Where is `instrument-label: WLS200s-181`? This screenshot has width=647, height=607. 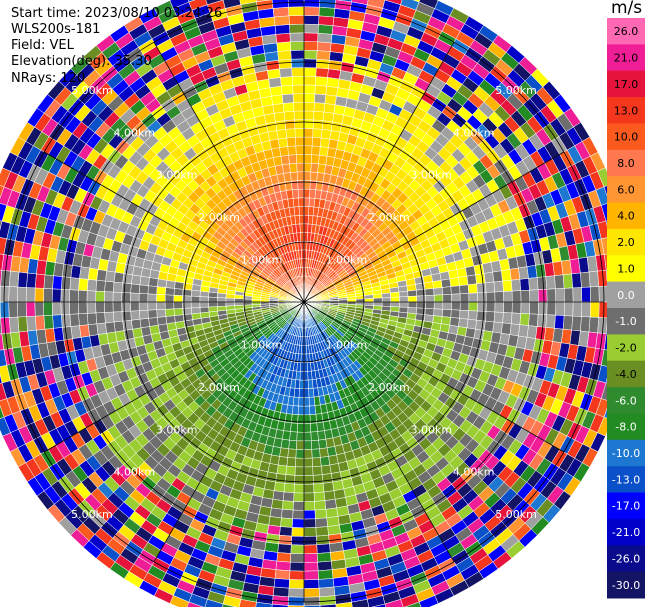
instrument-label: WLS200s-181 is located at coordinates (56, 29).